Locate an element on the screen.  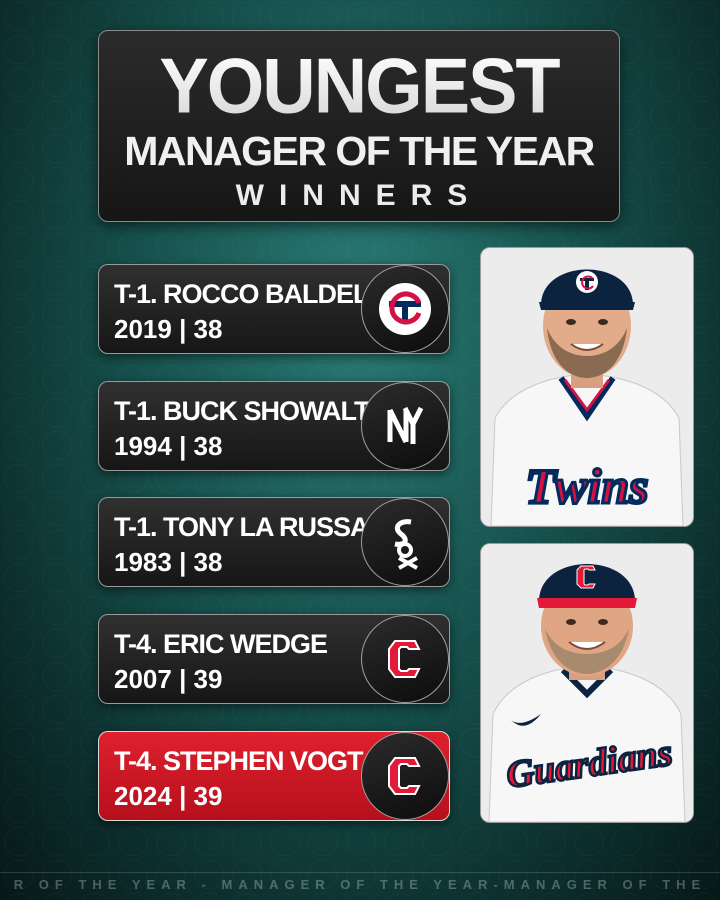
entry-name: T-1. TONY LA RUSSA is located at coordinates (242, 527).